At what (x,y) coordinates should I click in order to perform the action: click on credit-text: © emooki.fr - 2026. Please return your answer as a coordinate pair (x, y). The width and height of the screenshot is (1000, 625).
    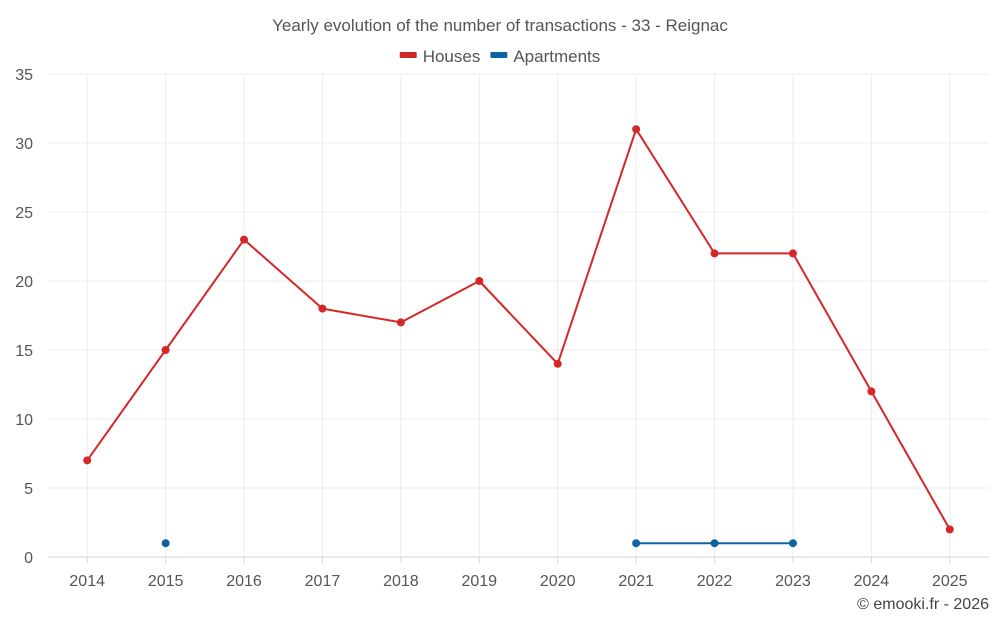
    Looking at the image, I should click on (923, 604).